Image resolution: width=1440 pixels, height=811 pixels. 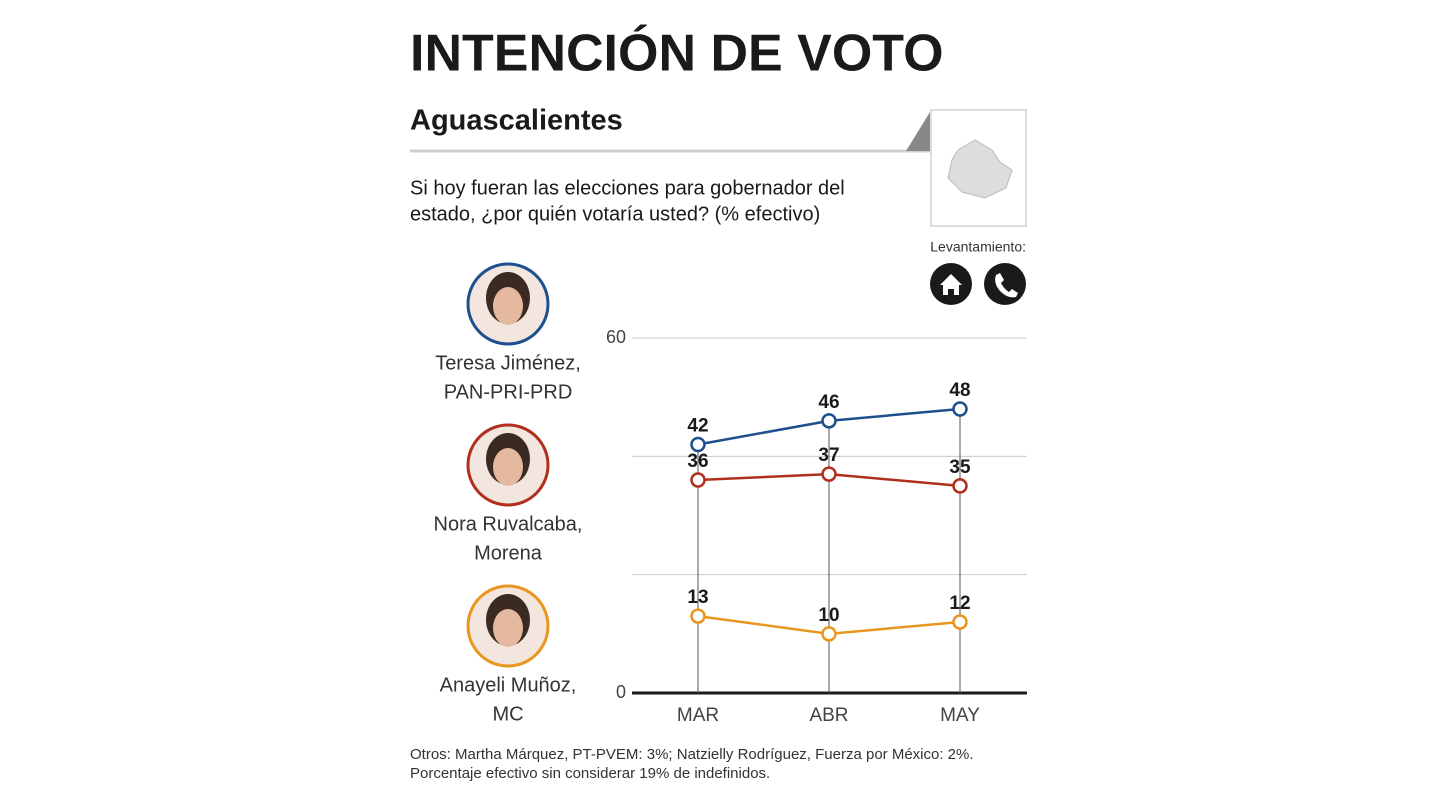 I want to click on value-label: 35, so click(x=960, y=467).